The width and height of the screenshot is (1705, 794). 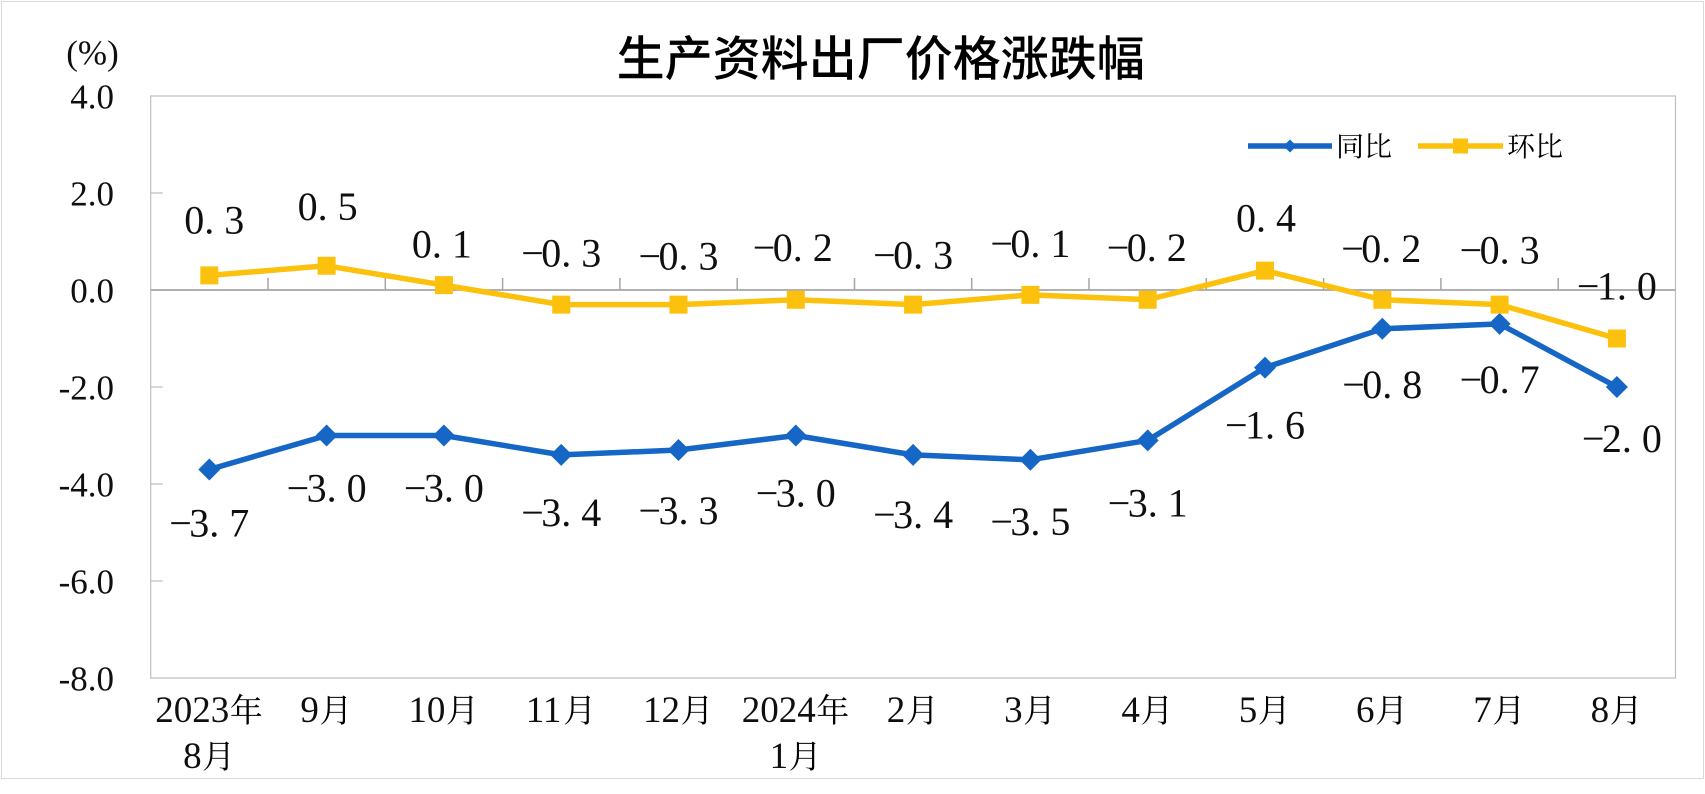 What do you see at coordinates (679, 510) in the screenshot?
I see `svg-text: −3.3` at bounding box center [679, 510].